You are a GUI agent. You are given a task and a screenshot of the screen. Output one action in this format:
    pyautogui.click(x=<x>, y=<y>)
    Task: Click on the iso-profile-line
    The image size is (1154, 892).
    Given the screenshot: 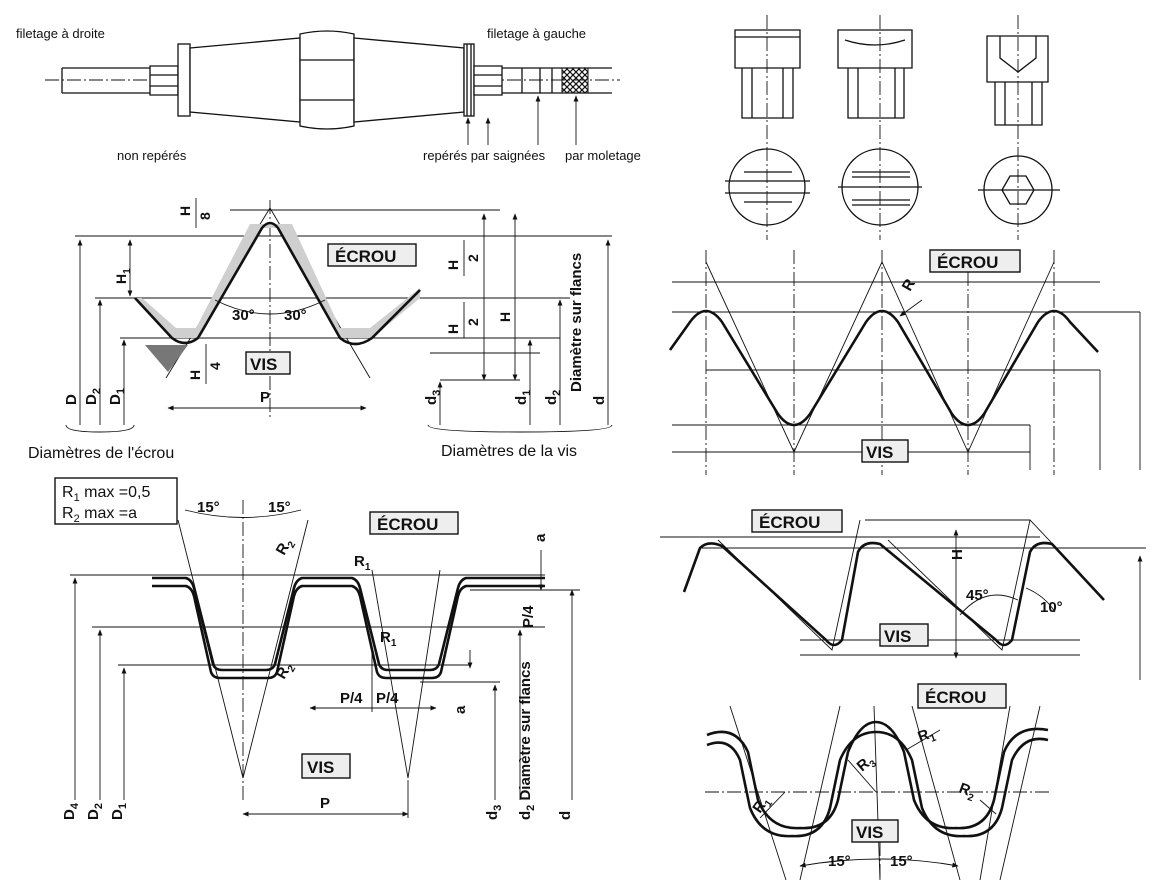 What is the action you would take?
    pyautogui.click(x=277, y=283)
    